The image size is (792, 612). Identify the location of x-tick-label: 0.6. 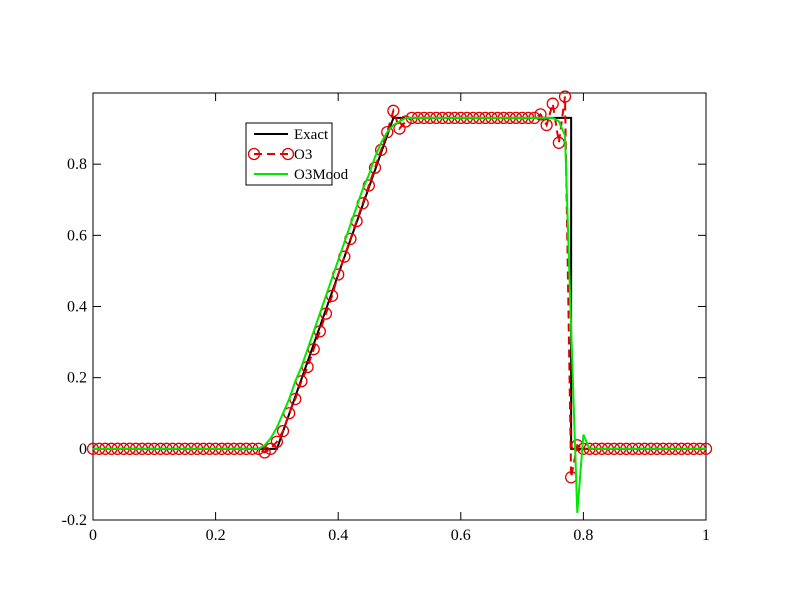
(461, 535).